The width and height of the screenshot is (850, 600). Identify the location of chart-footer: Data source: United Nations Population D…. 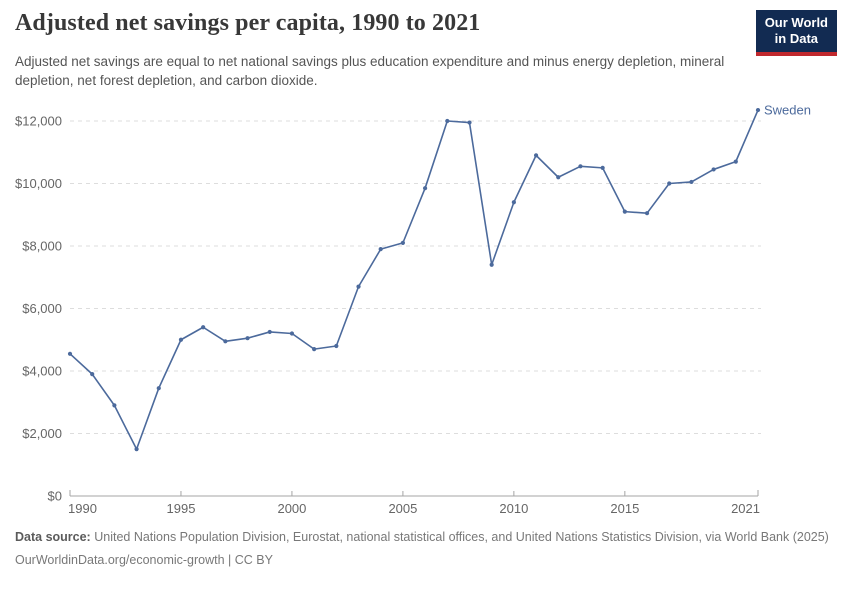
(426, 549).